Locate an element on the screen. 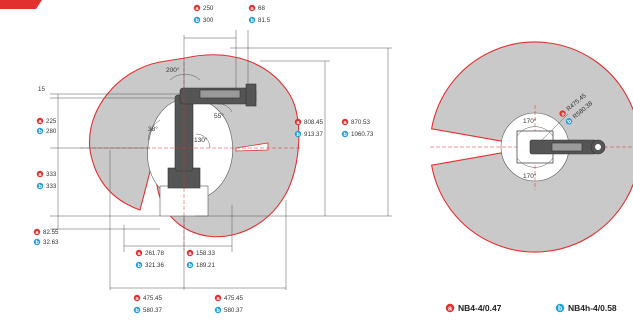 This screenshot has width=633, height=322. dim-value-a: 261.78 is located at coordinates (154, 253).